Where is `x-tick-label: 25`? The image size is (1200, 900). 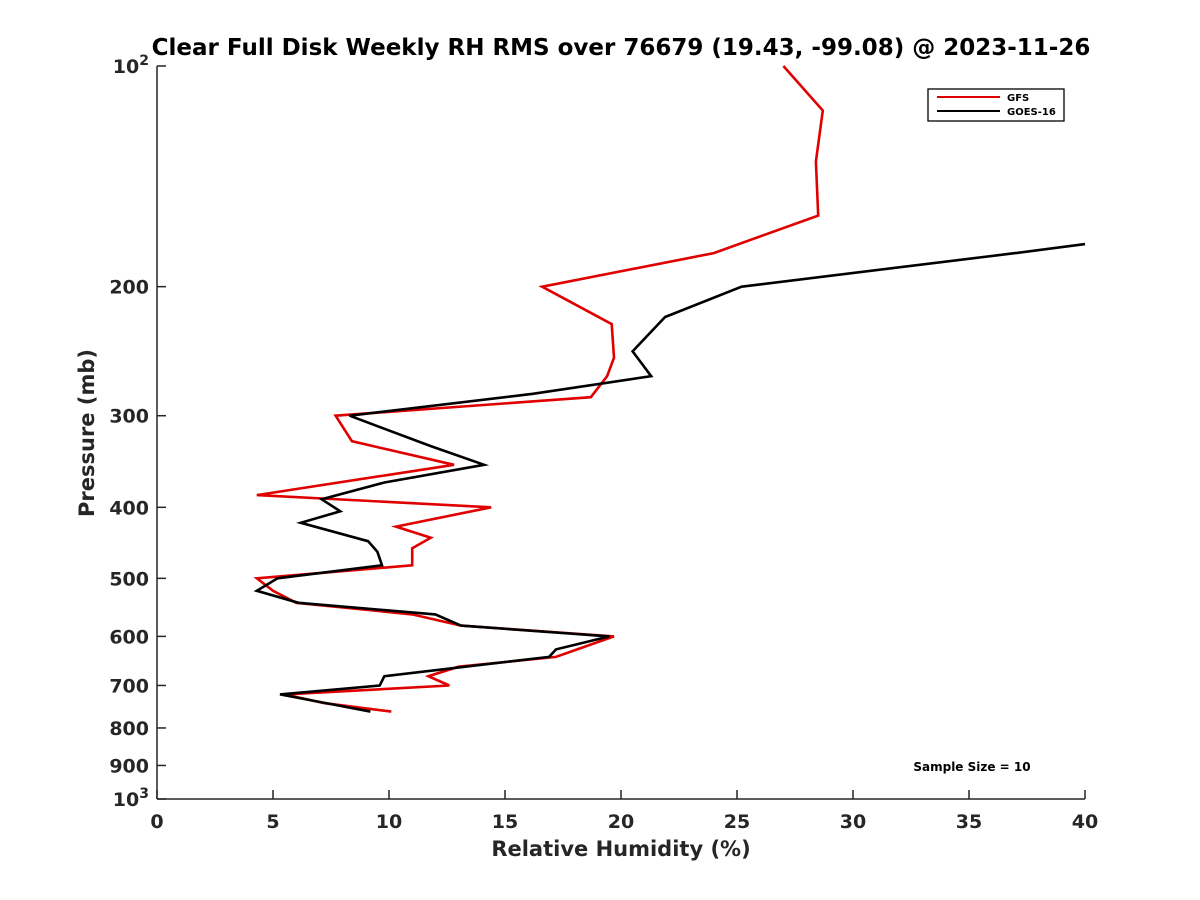
x-tick-label: 25 is located at coordinates (737, 822).